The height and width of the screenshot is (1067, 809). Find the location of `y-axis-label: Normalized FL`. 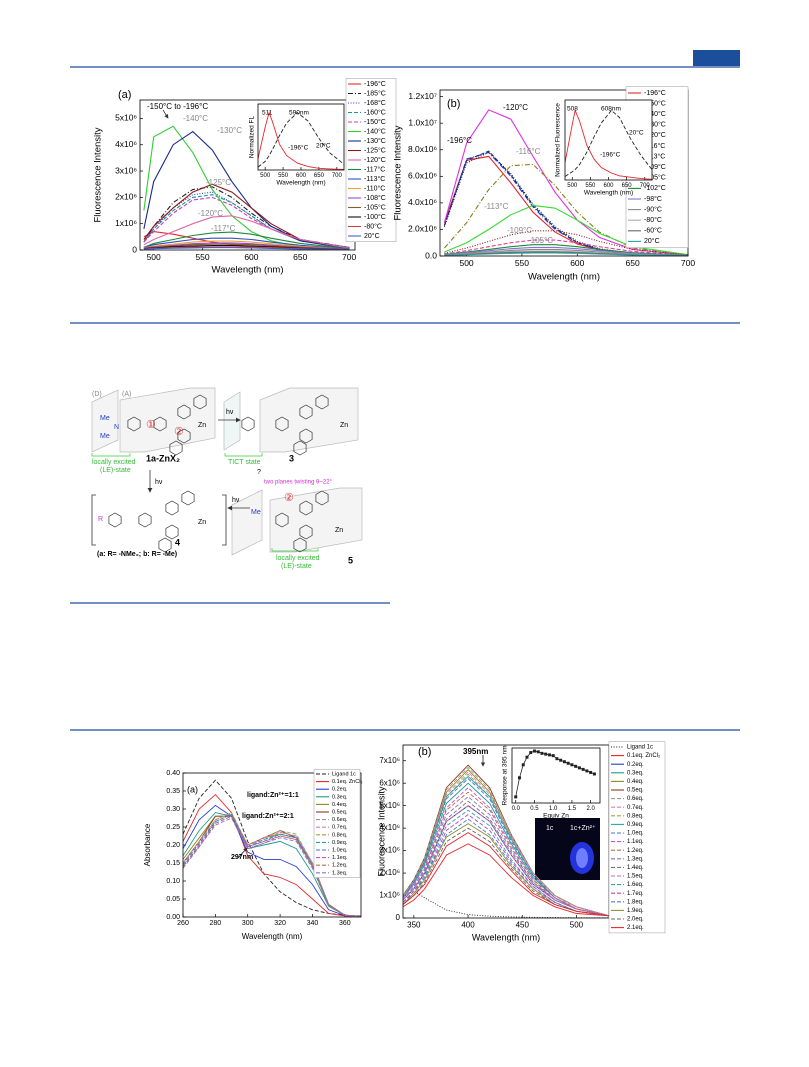

y-axis-label: Normalized FL is located at coordinates (252, 136).